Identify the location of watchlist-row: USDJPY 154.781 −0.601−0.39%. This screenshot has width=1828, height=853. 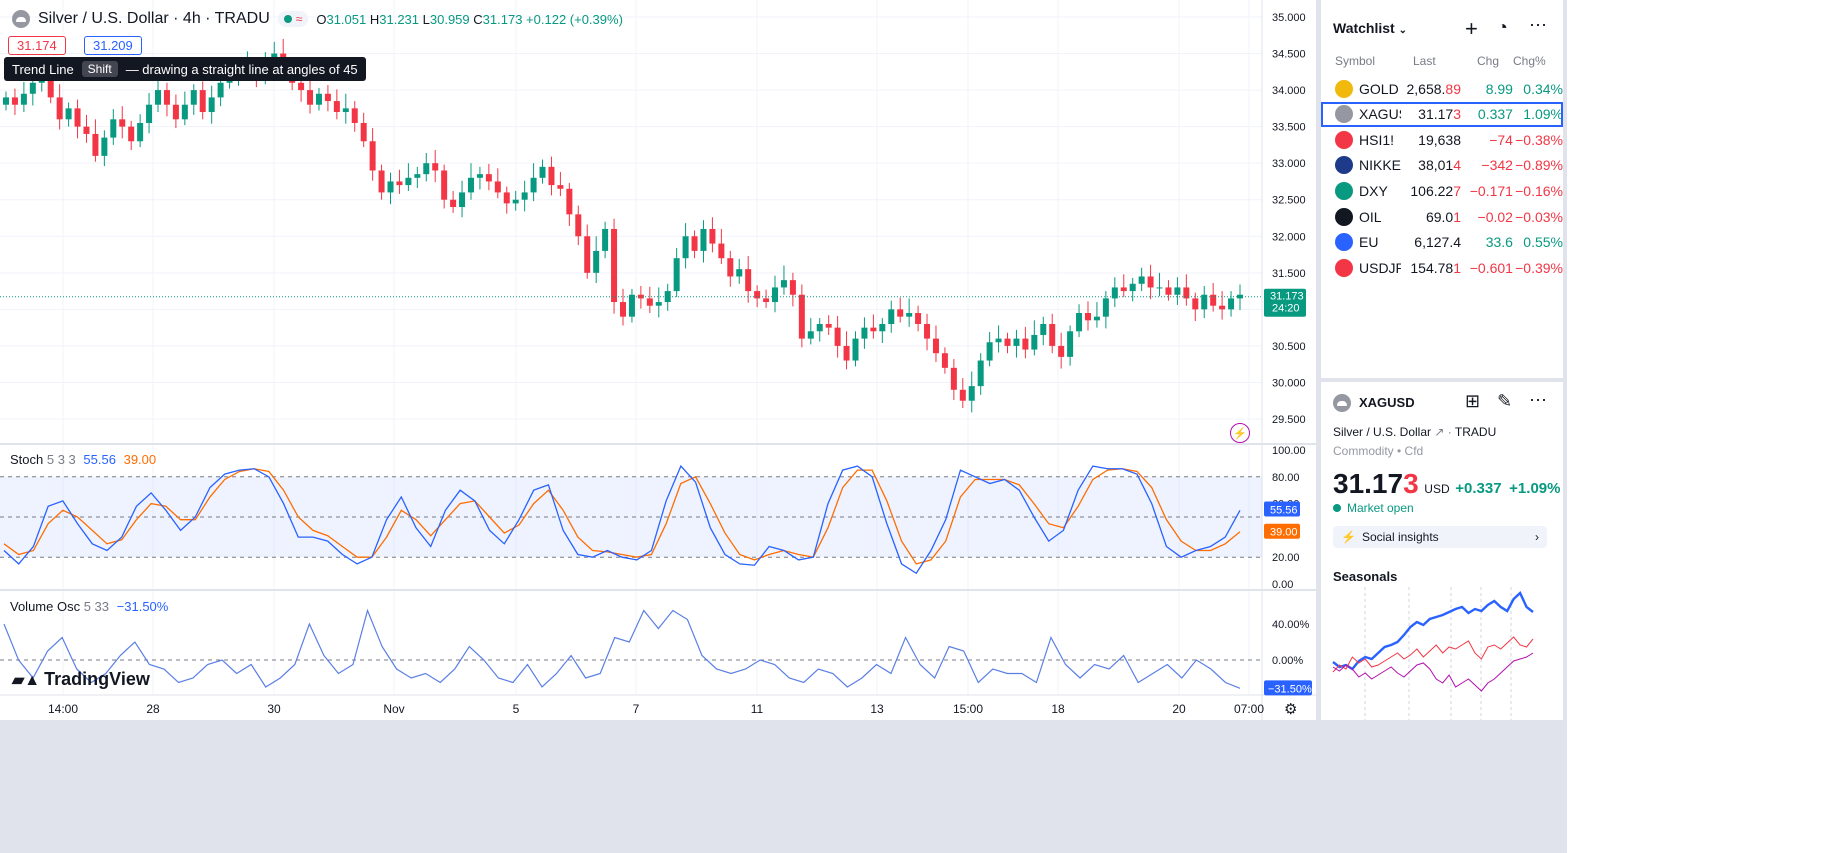
(1442, 267).